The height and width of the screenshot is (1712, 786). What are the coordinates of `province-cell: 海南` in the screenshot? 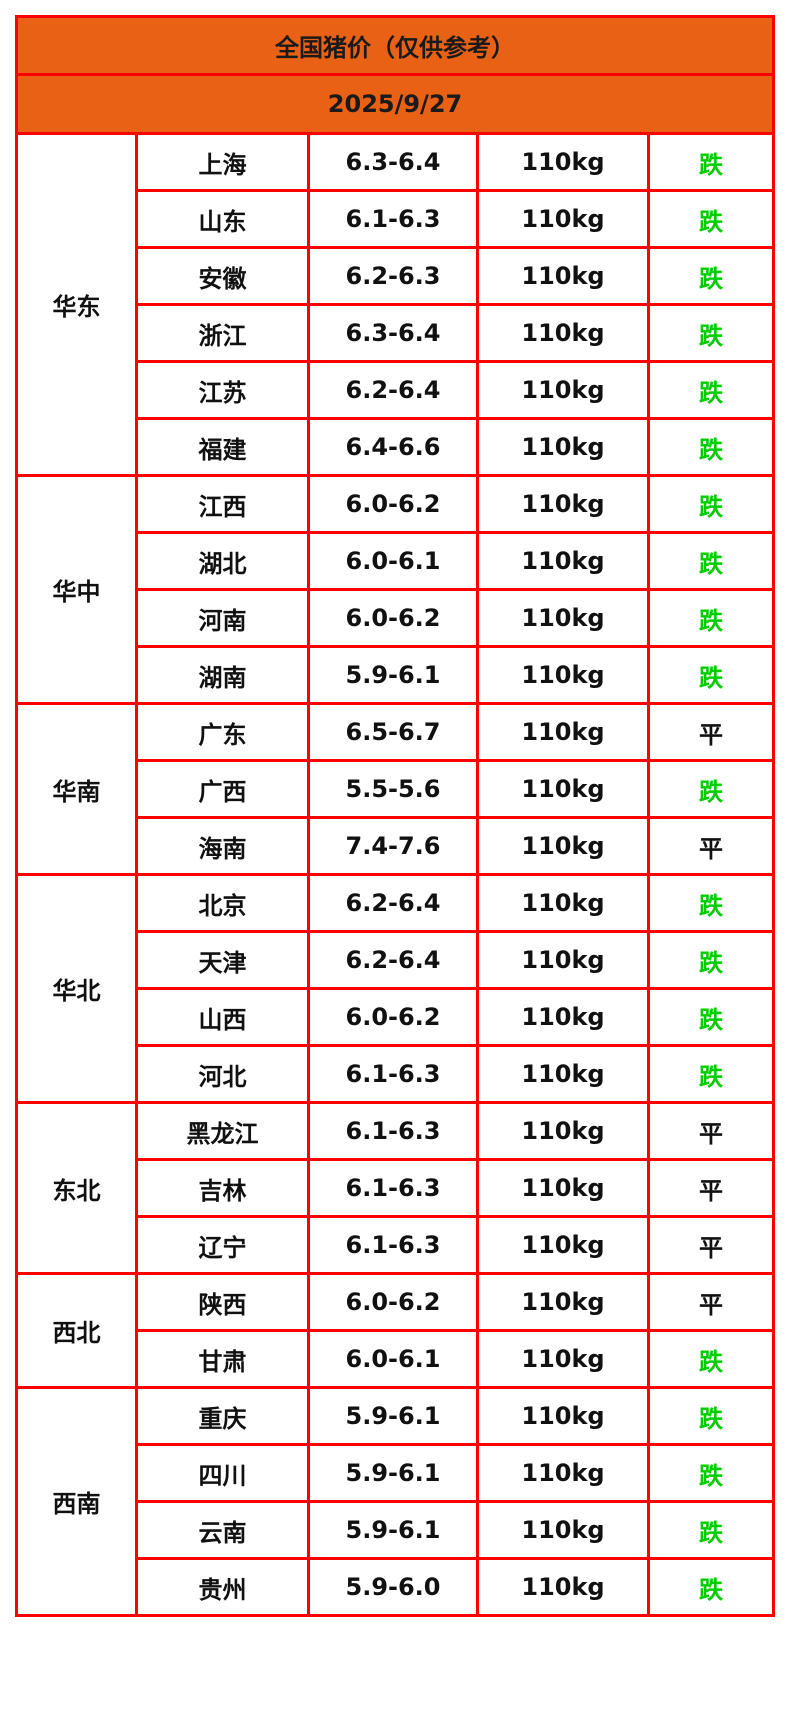 It's located at (222, 846).